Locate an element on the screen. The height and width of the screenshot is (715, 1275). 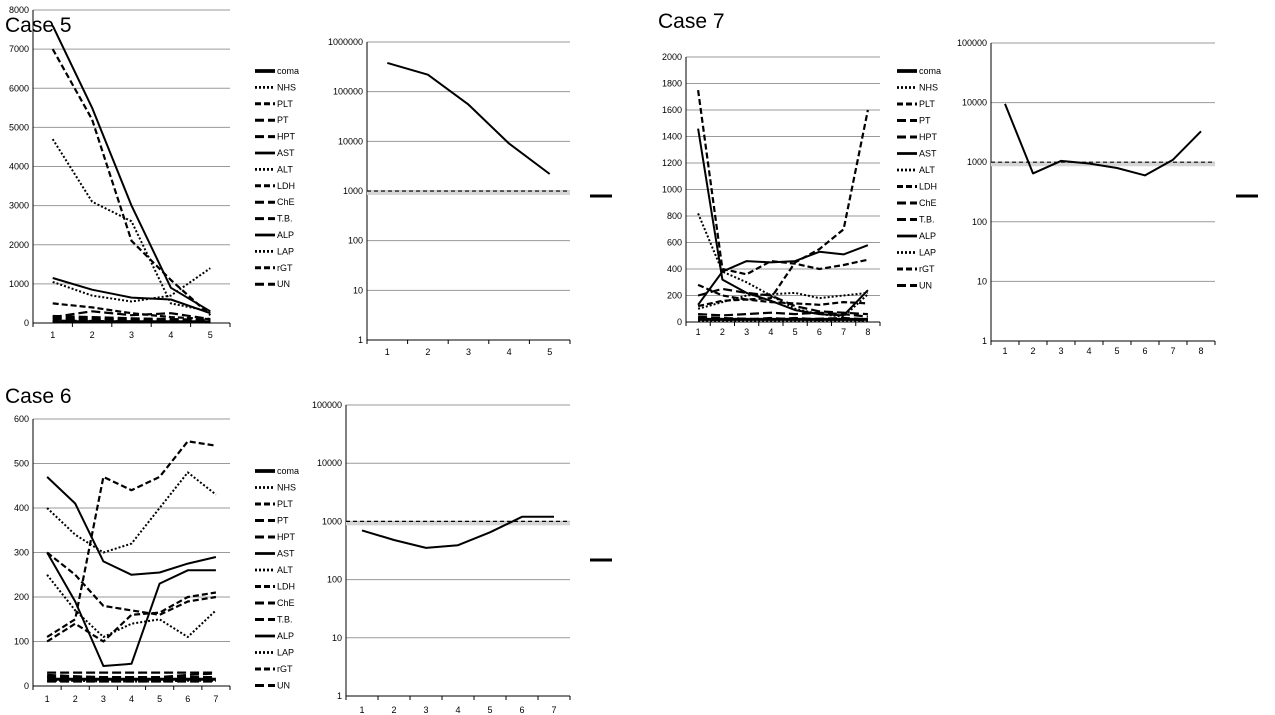
case7-log-y-tick-label: 100000 is located at coordinates (972, 43).